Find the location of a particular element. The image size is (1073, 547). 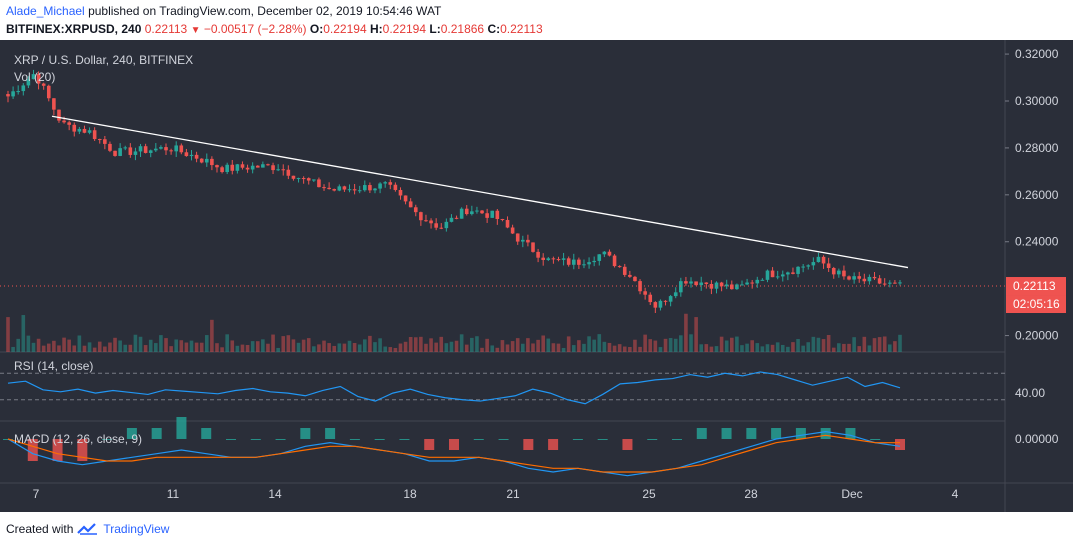

tradingview-logo-icon is located at coordinates (87, 529).